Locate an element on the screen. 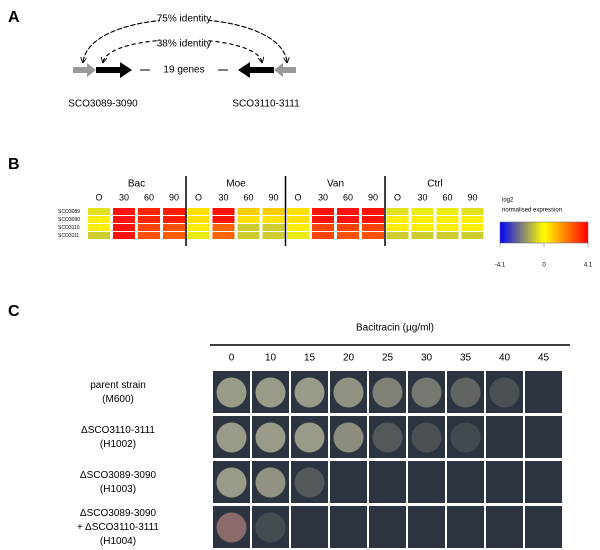 Image resolution: width=600 pixels, height=550 pixels. legend-title: log2 is located at coordinates (508, 201).